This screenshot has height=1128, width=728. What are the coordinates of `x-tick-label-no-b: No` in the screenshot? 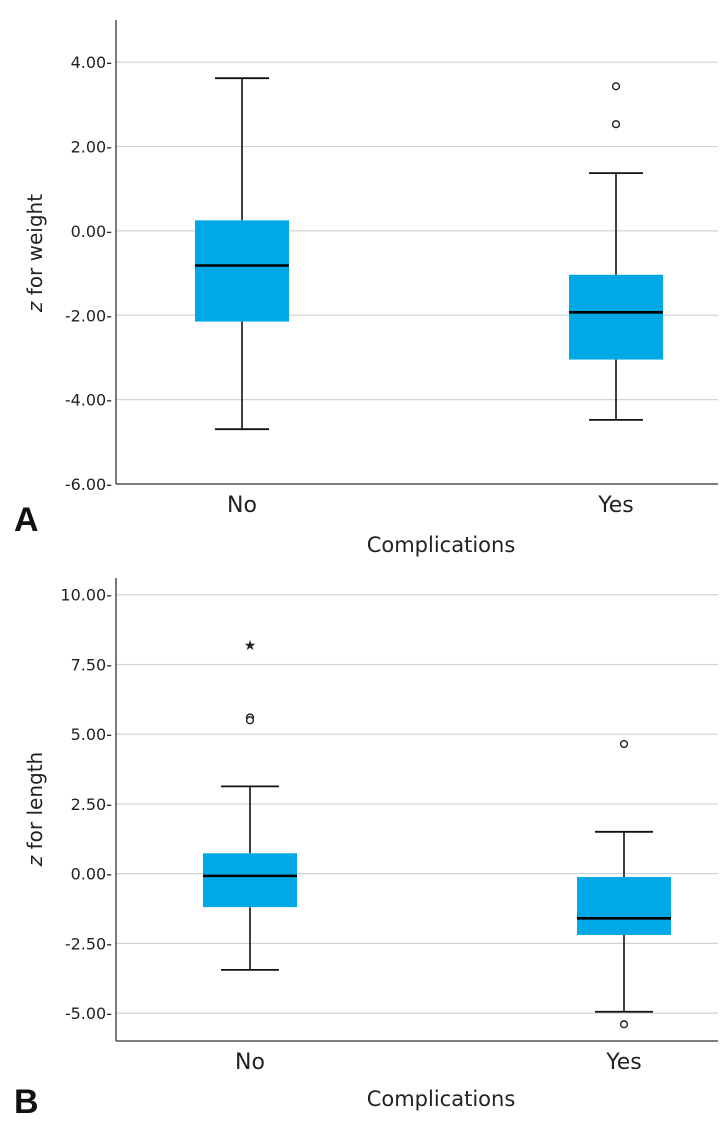 It's located at (250, 1062).